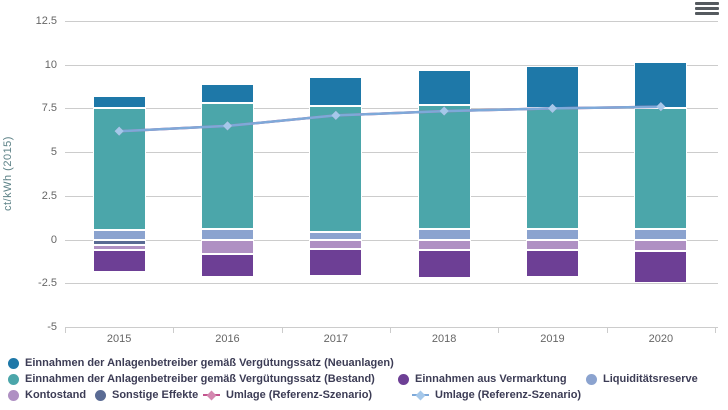  What do you see at coordinates (49, 108) in the screenshot?
I see `y-axis-tick-label: 7.5` at bounding box center [49, 108].